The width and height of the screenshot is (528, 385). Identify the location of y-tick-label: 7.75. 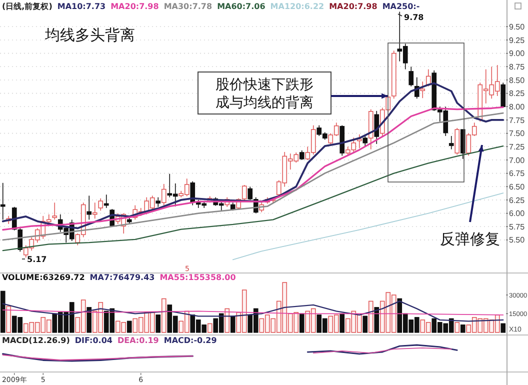
(517, 120).